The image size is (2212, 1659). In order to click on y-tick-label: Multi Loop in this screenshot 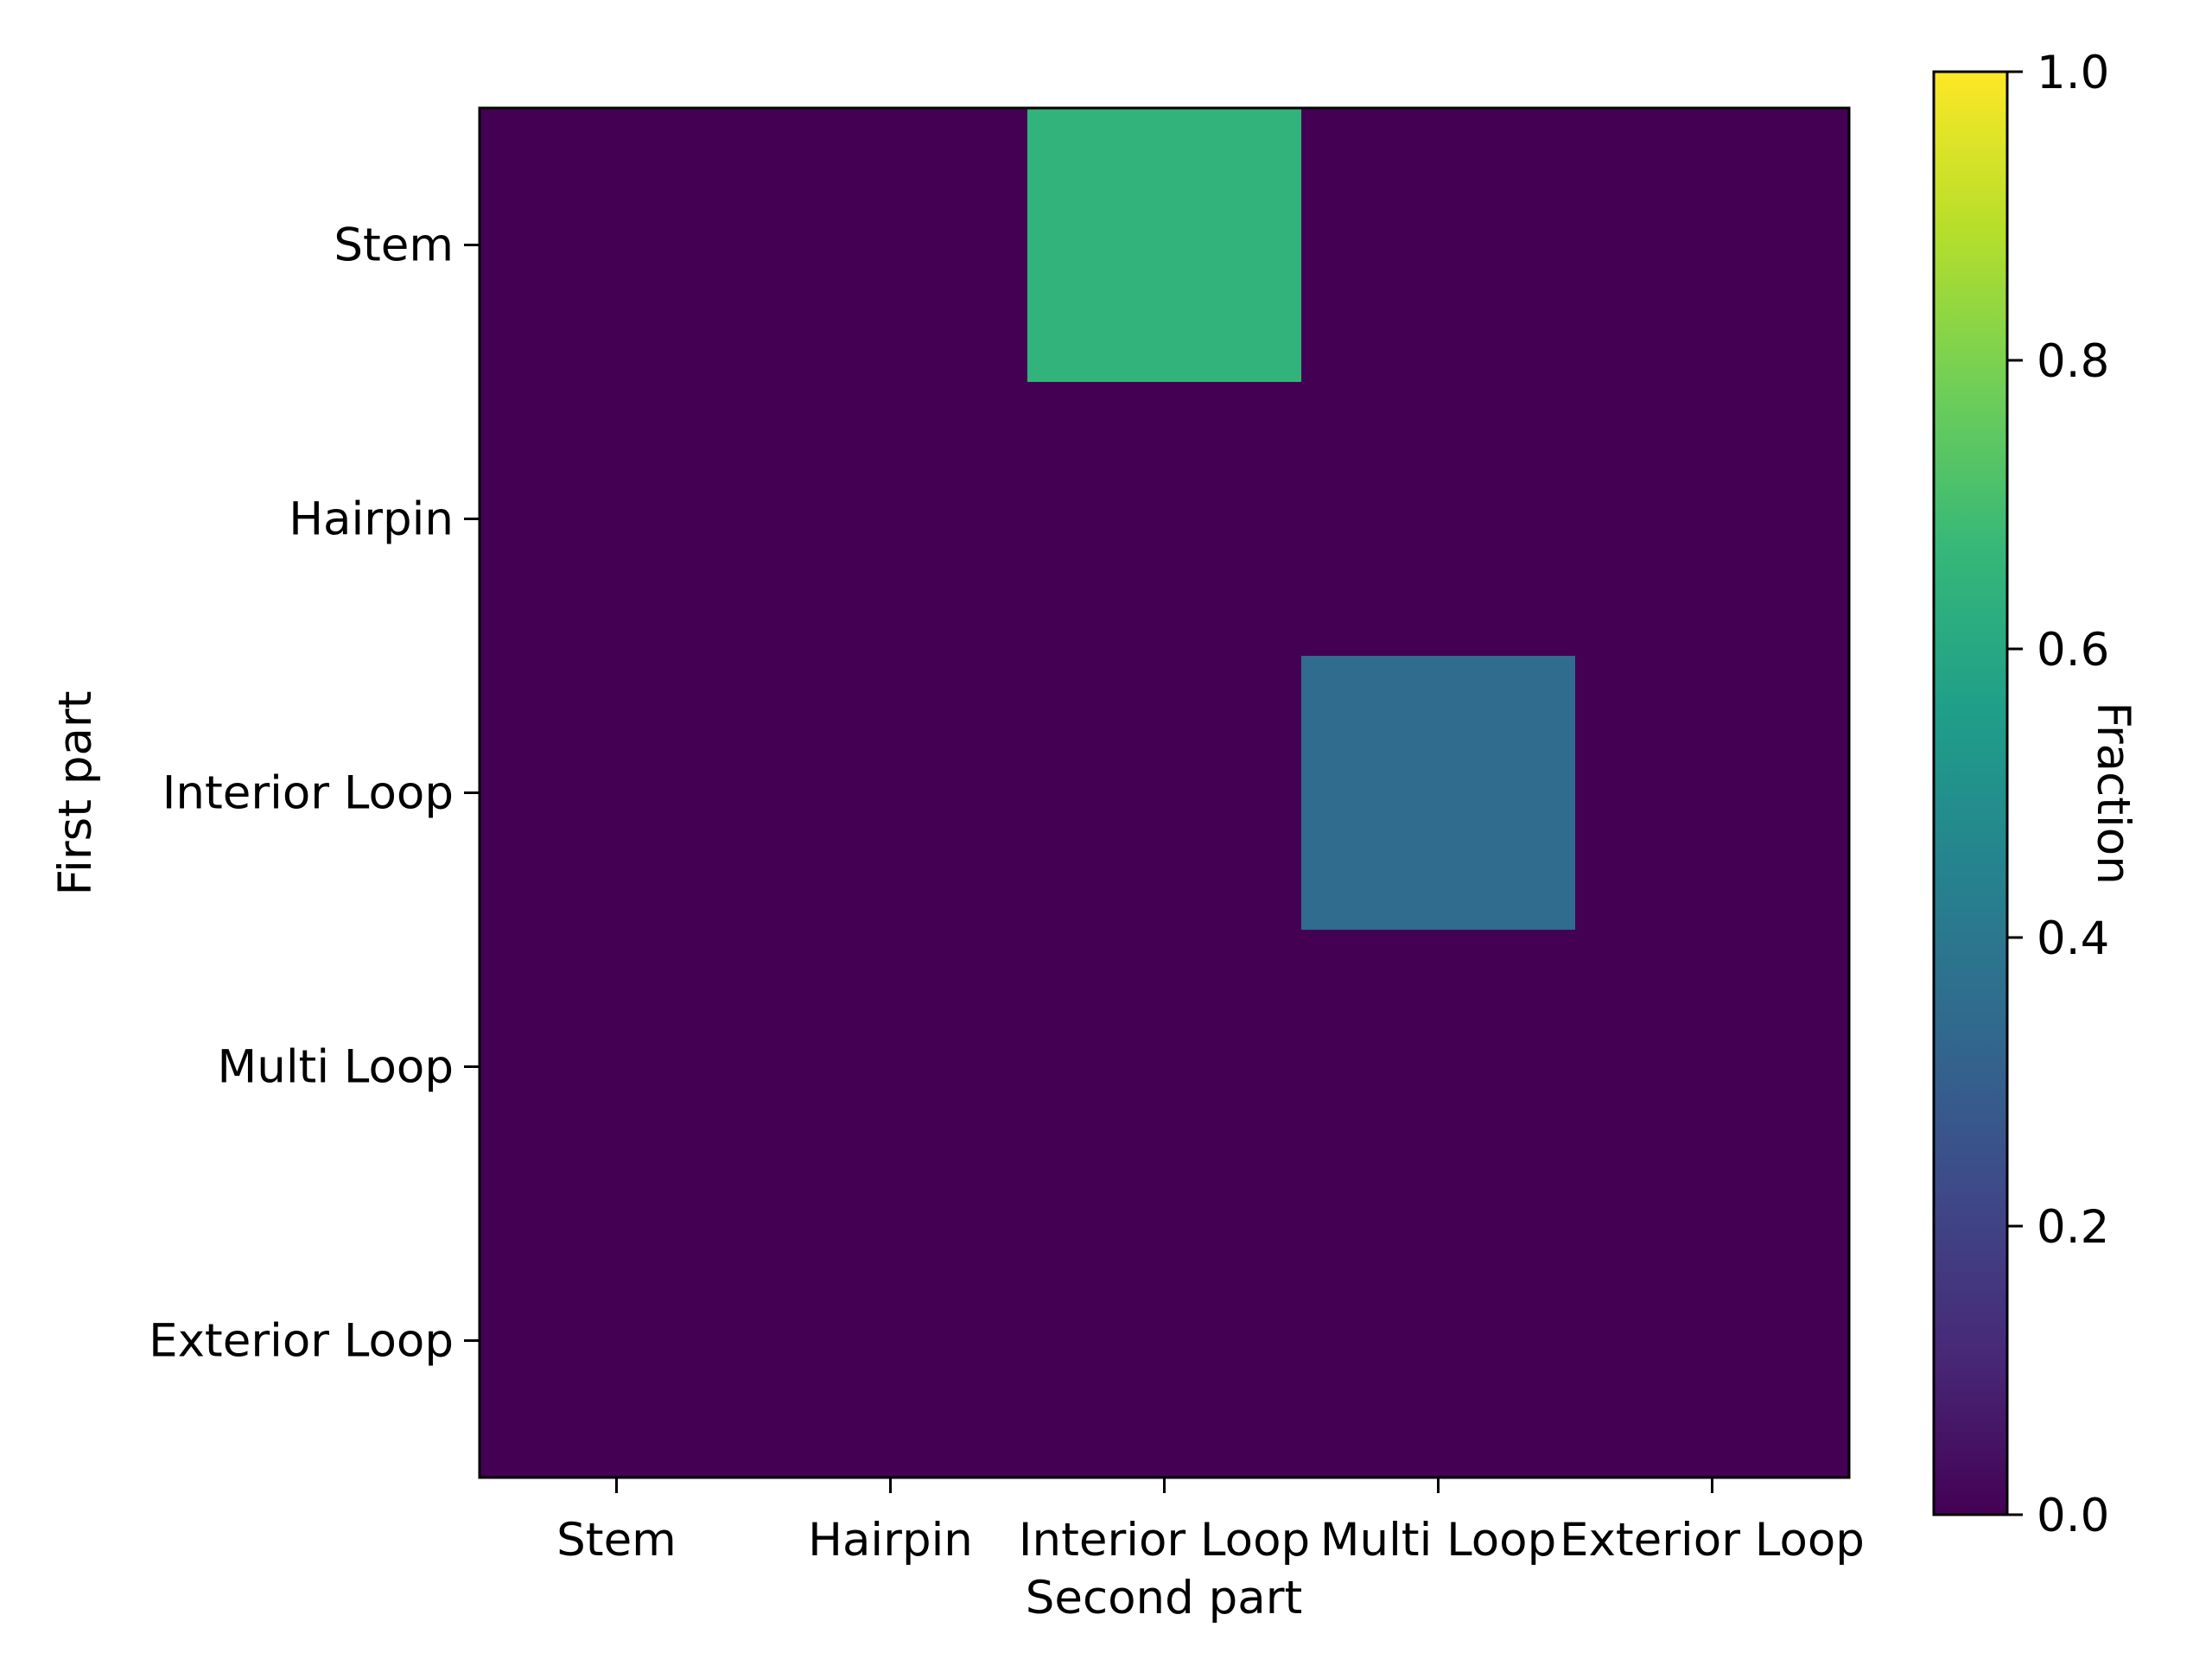, I will do `click(336, 1067)`.